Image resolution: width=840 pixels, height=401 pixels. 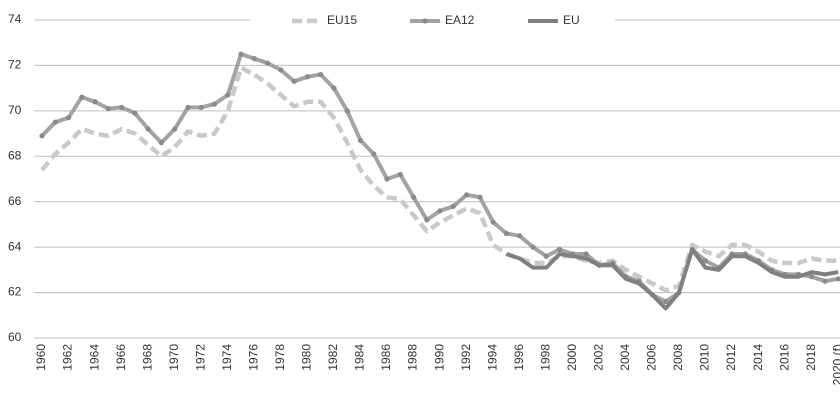 I want to click on series-line, so click(x=672, y=279).